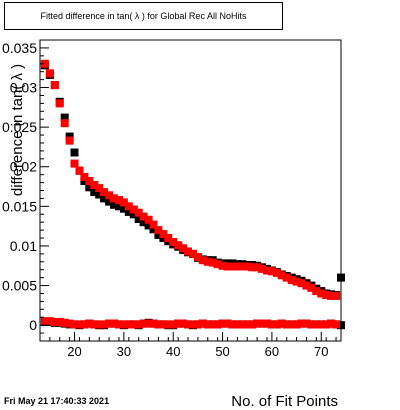 The width and height of the screenshot is (400, 410). What do you see at coordinates (284, 401) in the screenshot?
I see `x-axis-label: No. of Fit Points` at bounding box center [284, 401].